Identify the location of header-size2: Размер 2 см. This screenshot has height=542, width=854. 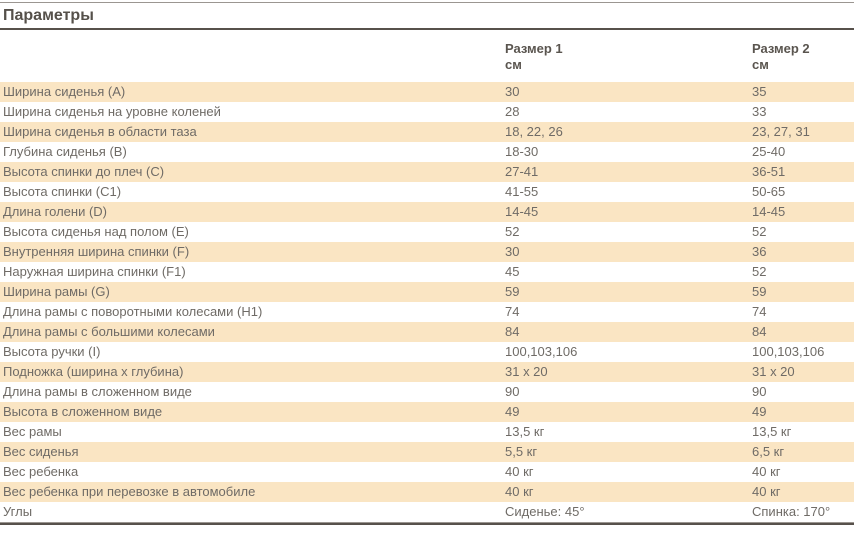
(802, 56).